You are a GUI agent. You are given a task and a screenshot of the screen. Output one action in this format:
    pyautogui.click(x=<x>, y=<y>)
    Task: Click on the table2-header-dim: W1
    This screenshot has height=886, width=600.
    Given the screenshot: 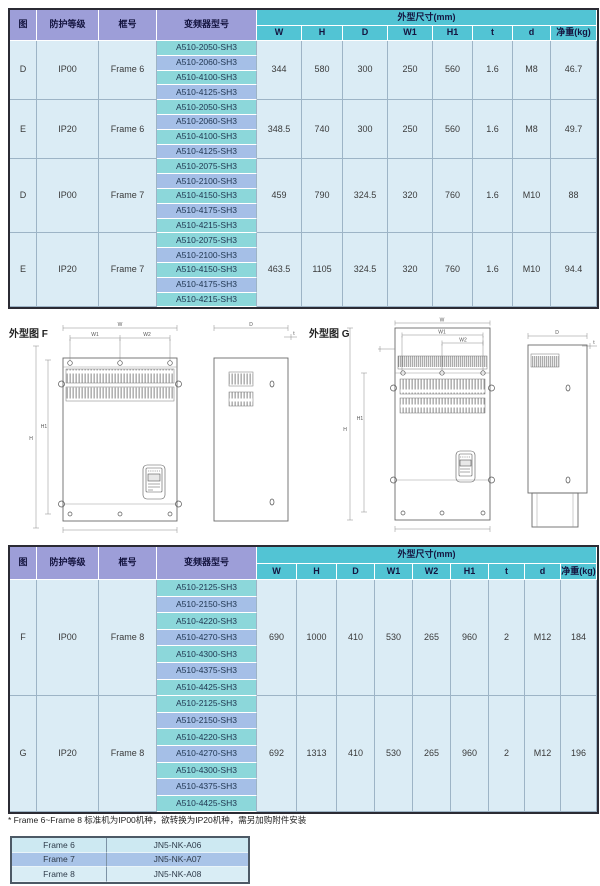 What is the action you would take?
    pyautogui.click(x=394, y=571)
    